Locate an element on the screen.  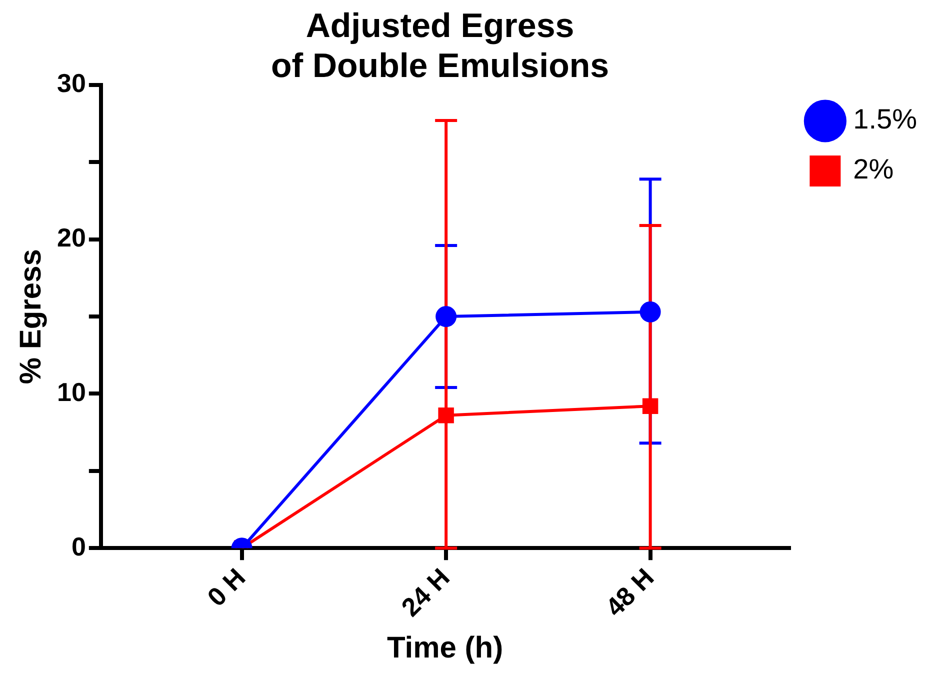
y-tick-label: 20 is located at coordinates (71, 237).